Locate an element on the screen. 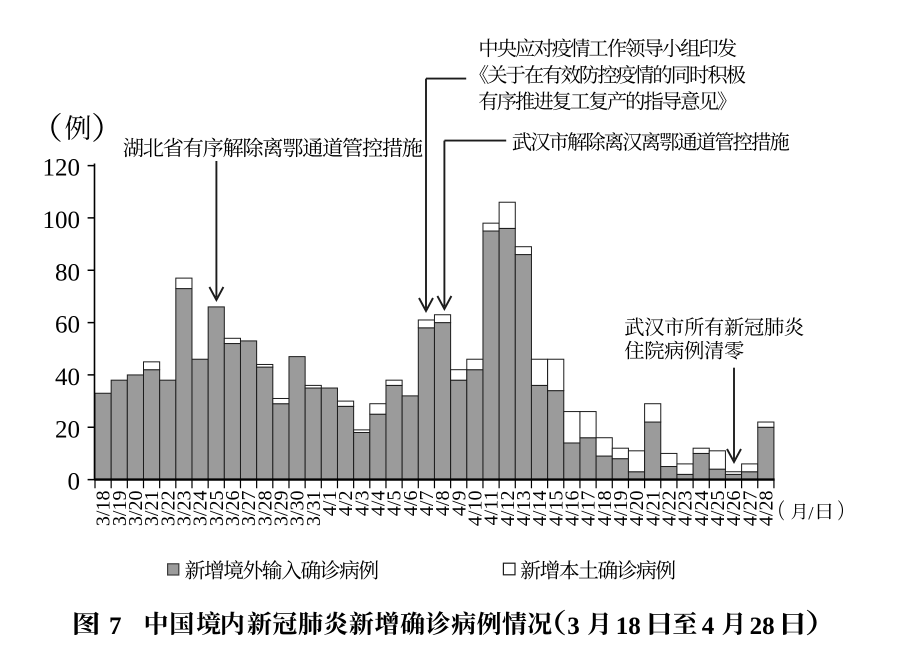  svg-text: 4/14 is located at coordinates (540, 509).